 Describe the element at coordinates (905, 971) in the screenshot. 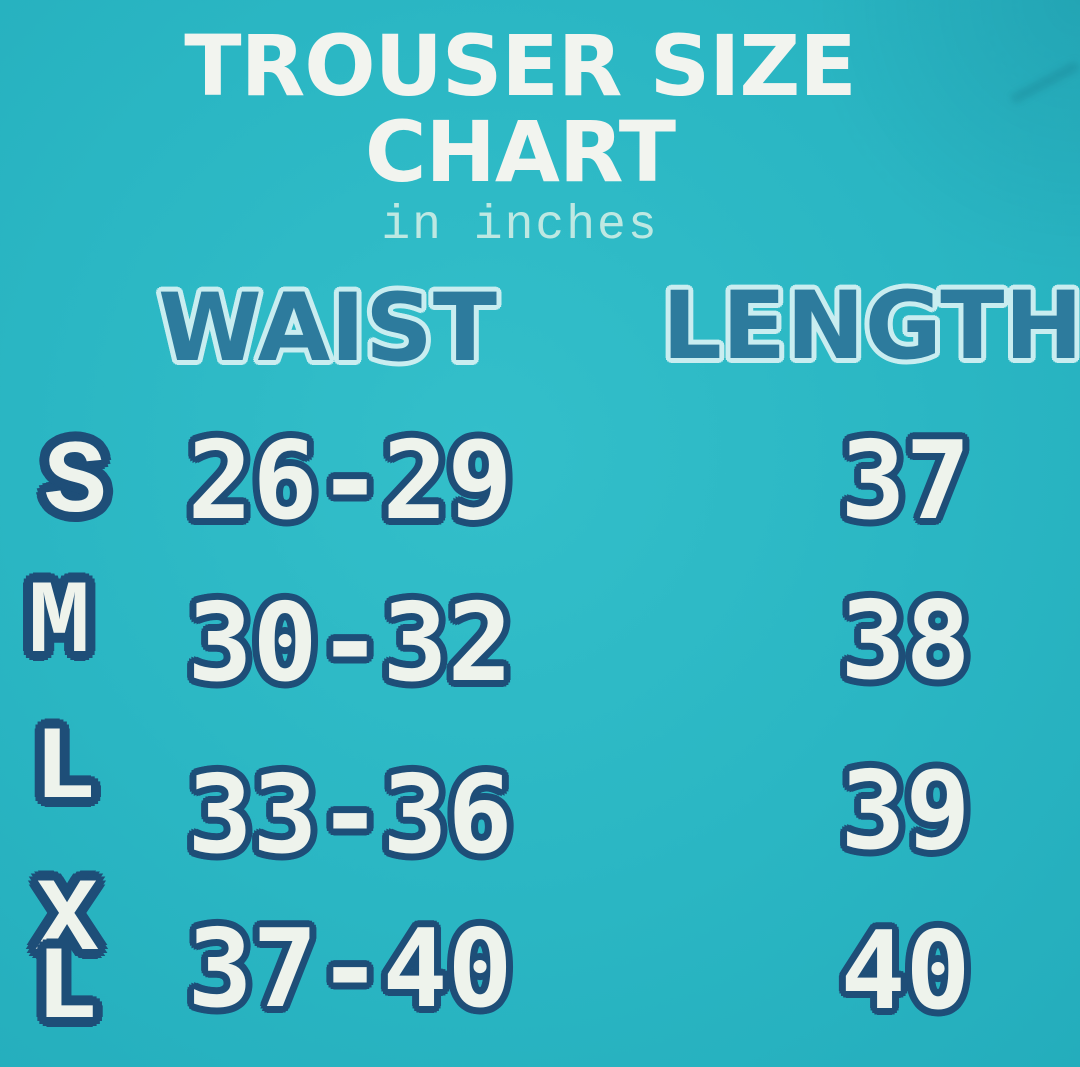

I see `length-value-xl: 40` at that location.